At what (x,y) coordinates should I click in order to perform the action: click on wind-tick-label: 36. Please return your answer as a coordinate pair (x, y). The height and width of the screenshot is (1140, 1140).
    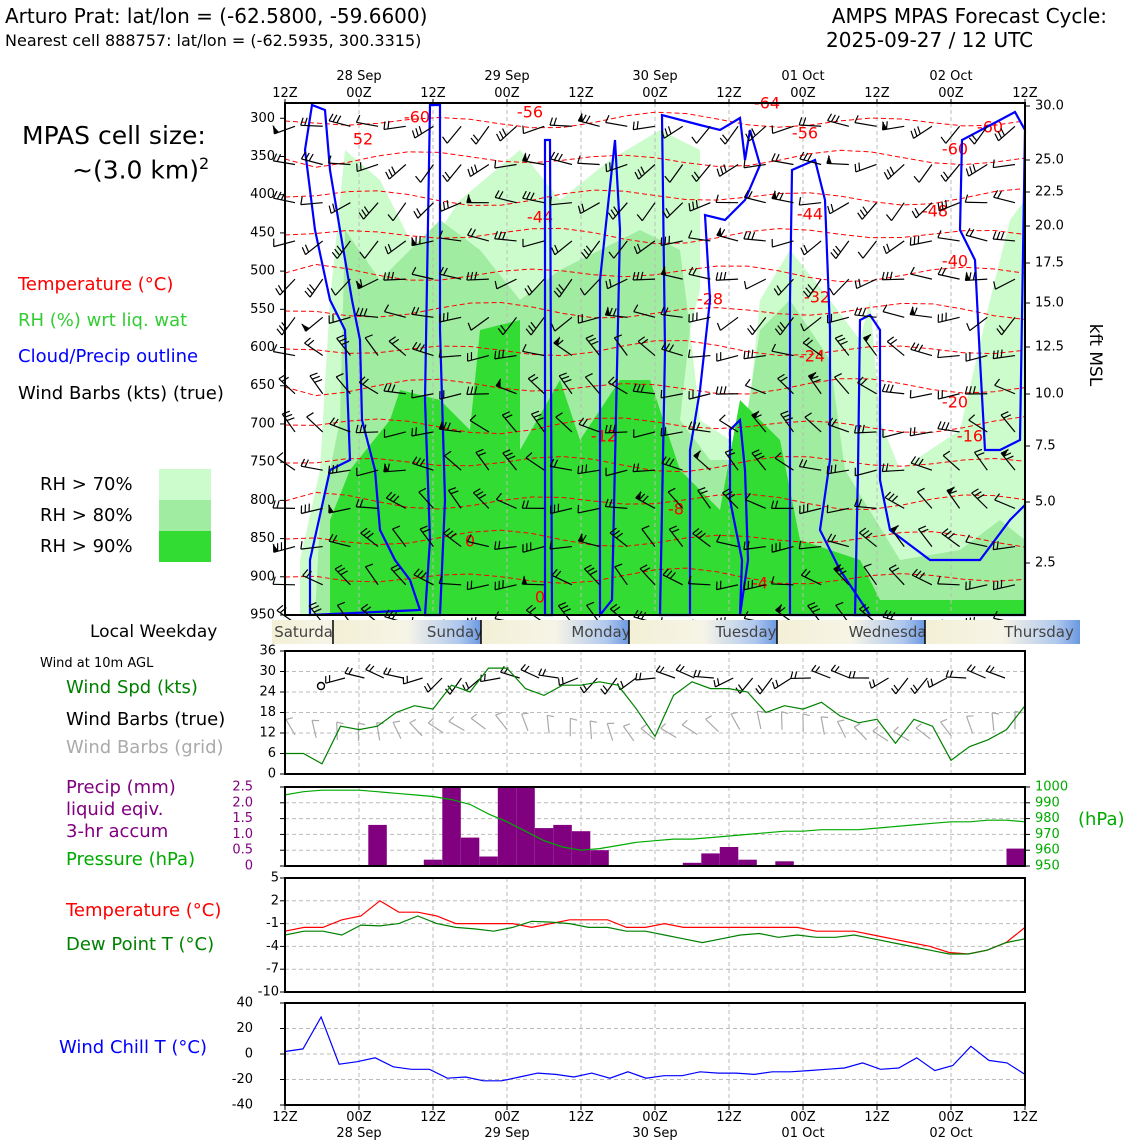
    Looking at the image, I should click on (267, 651).